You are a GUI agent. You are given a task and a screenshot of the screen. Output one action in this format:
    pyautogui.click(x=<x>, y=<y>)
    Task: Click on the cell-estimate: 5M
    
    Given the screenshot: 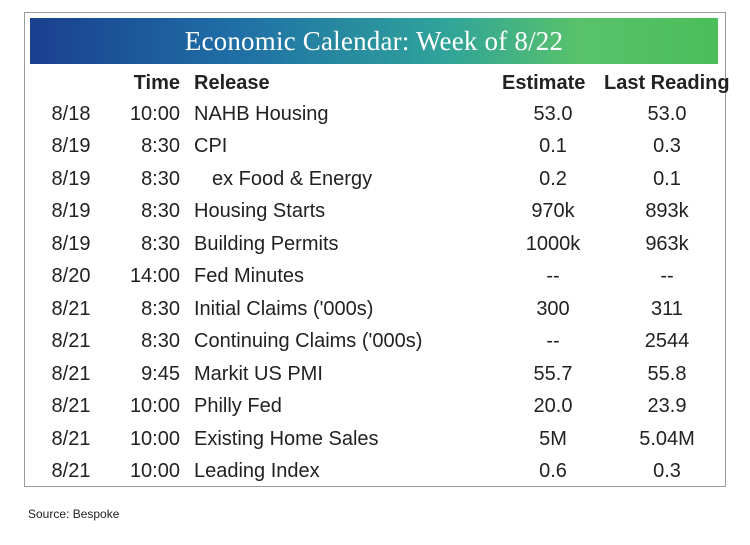 What is the action you would take?
    pyautogui.click(x=553, y=438)
    